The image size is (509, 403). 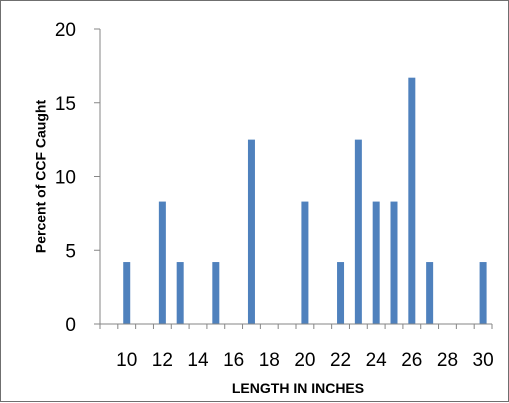 What do you see at coordinates (296, 347) in the screenshot?
I see `x-axis-ticks: 10 12 14 16 18 20 22 24 26 28 30` at bounding box center [296, 347].